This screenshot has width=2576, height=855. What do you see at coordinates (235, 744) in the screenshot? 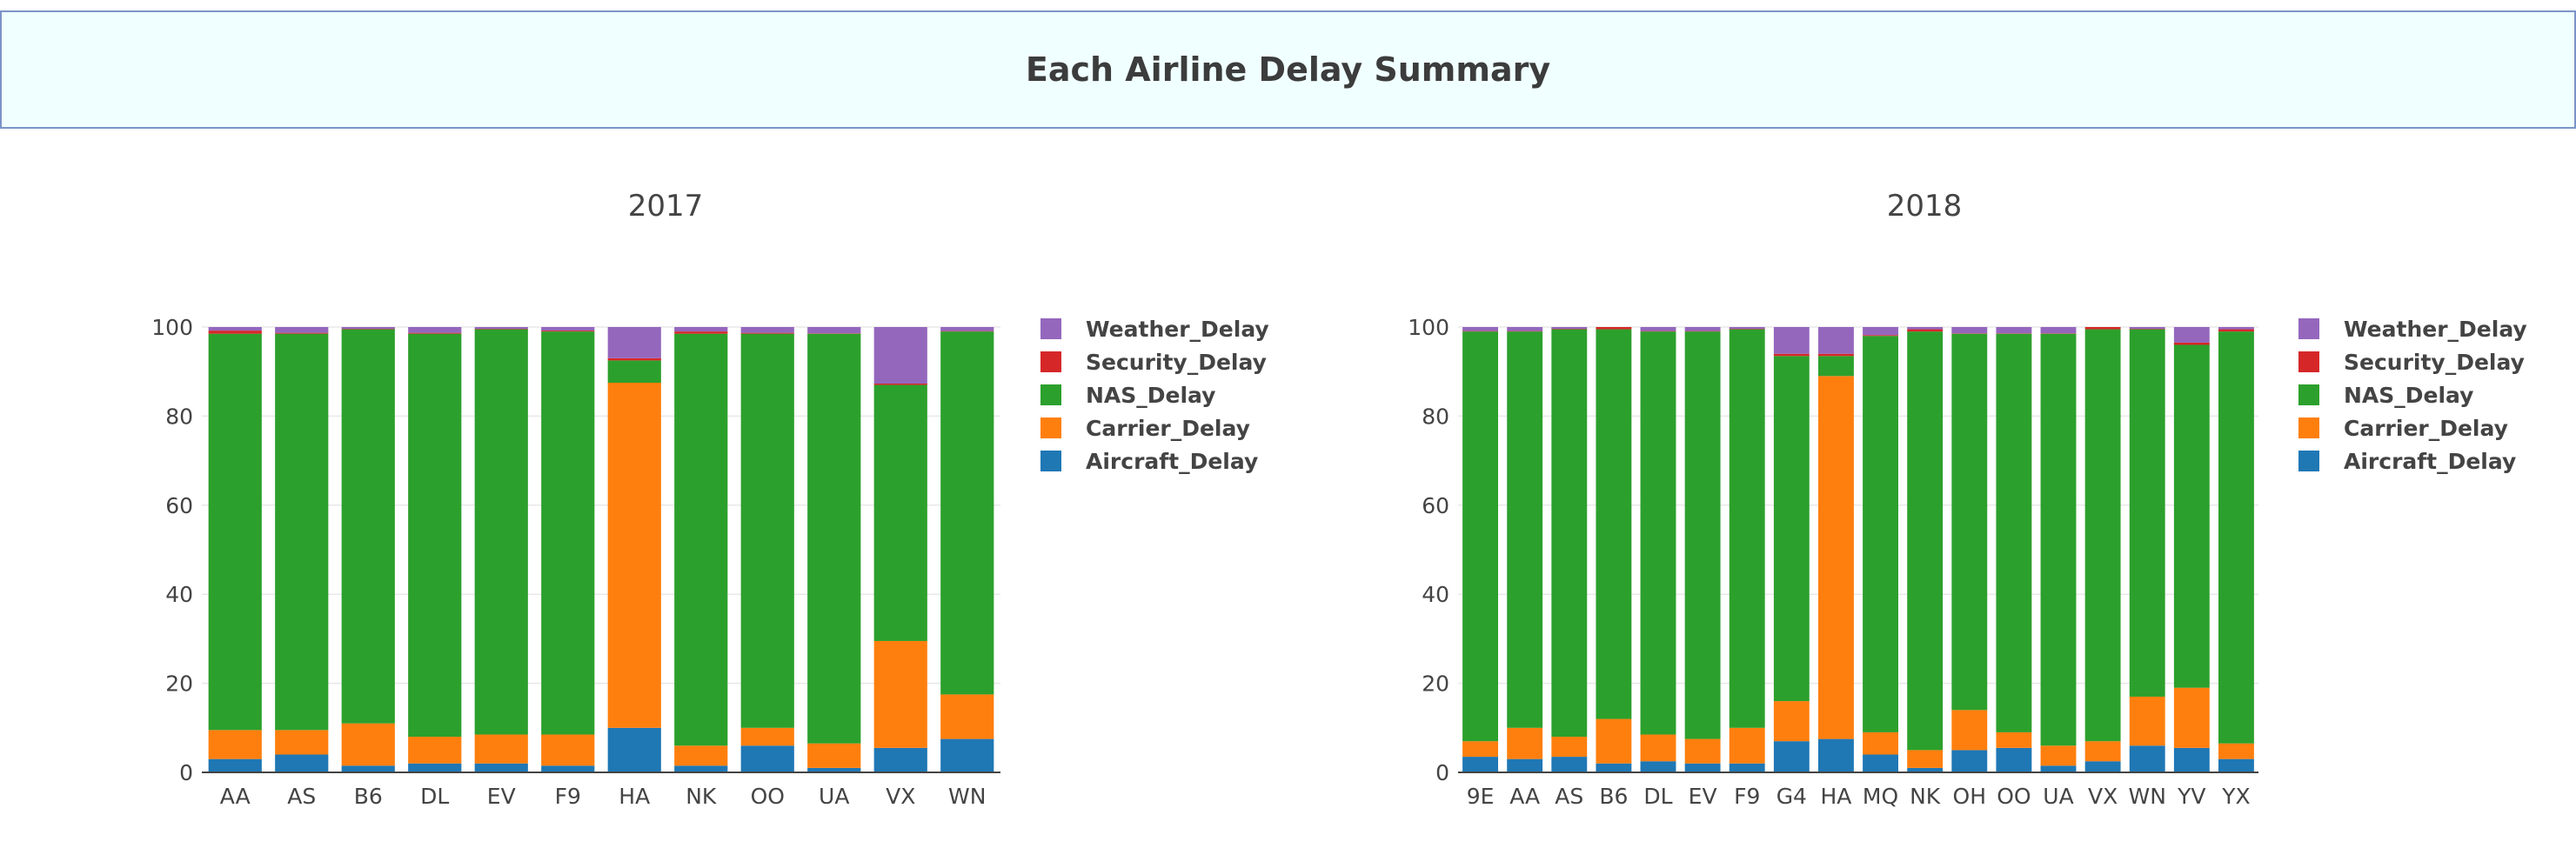
I see `bar-segment-Carrier_Delay-AA` at bounding box center [235, 744].